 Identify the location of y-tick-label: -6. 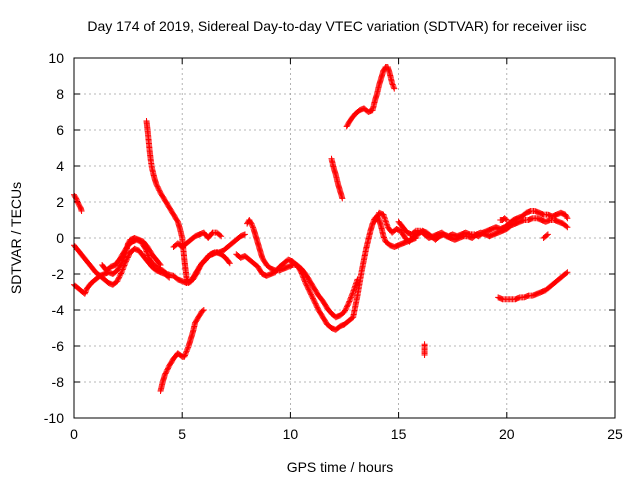
(58, 346).